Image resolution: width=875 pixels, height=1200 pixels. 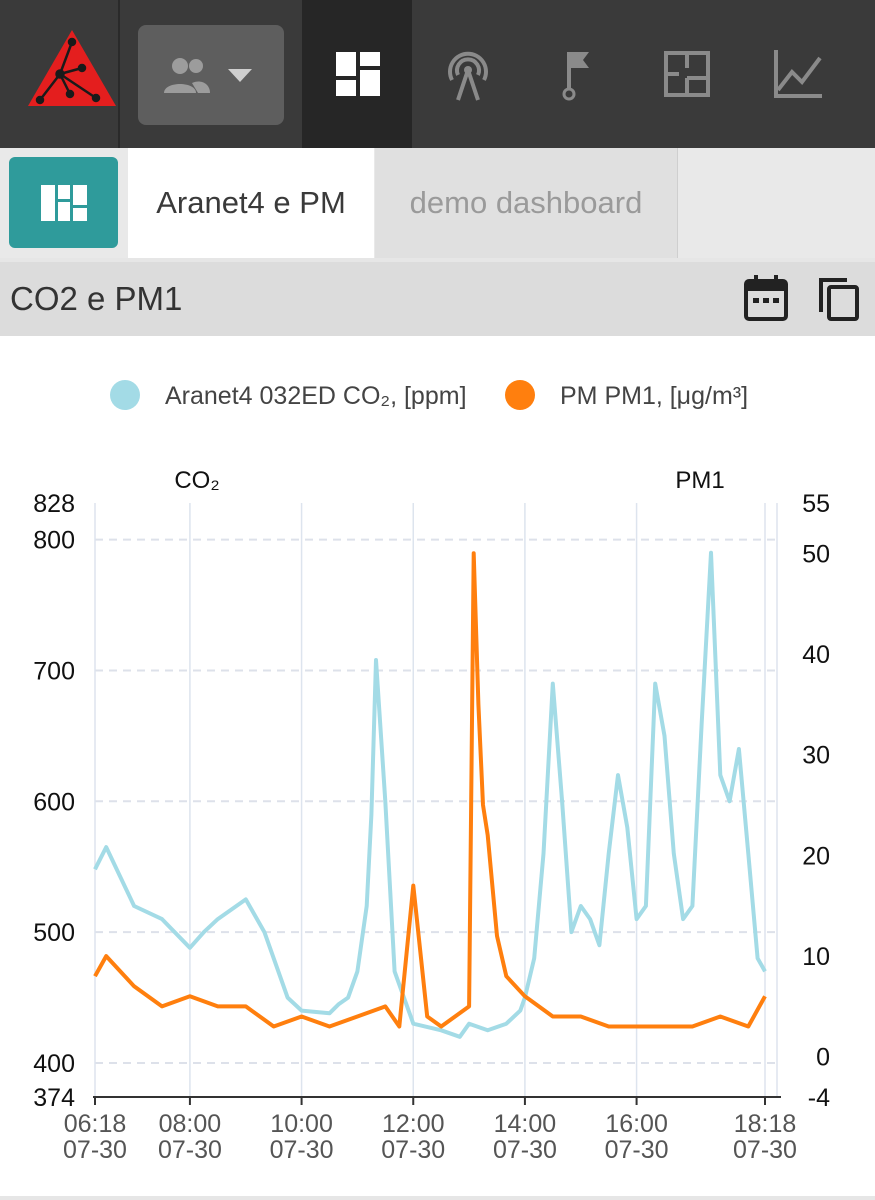 What do you see at coordinates (72, 68) in the screenshot?
I see `logo-icon` at bounding box center [72, 68].